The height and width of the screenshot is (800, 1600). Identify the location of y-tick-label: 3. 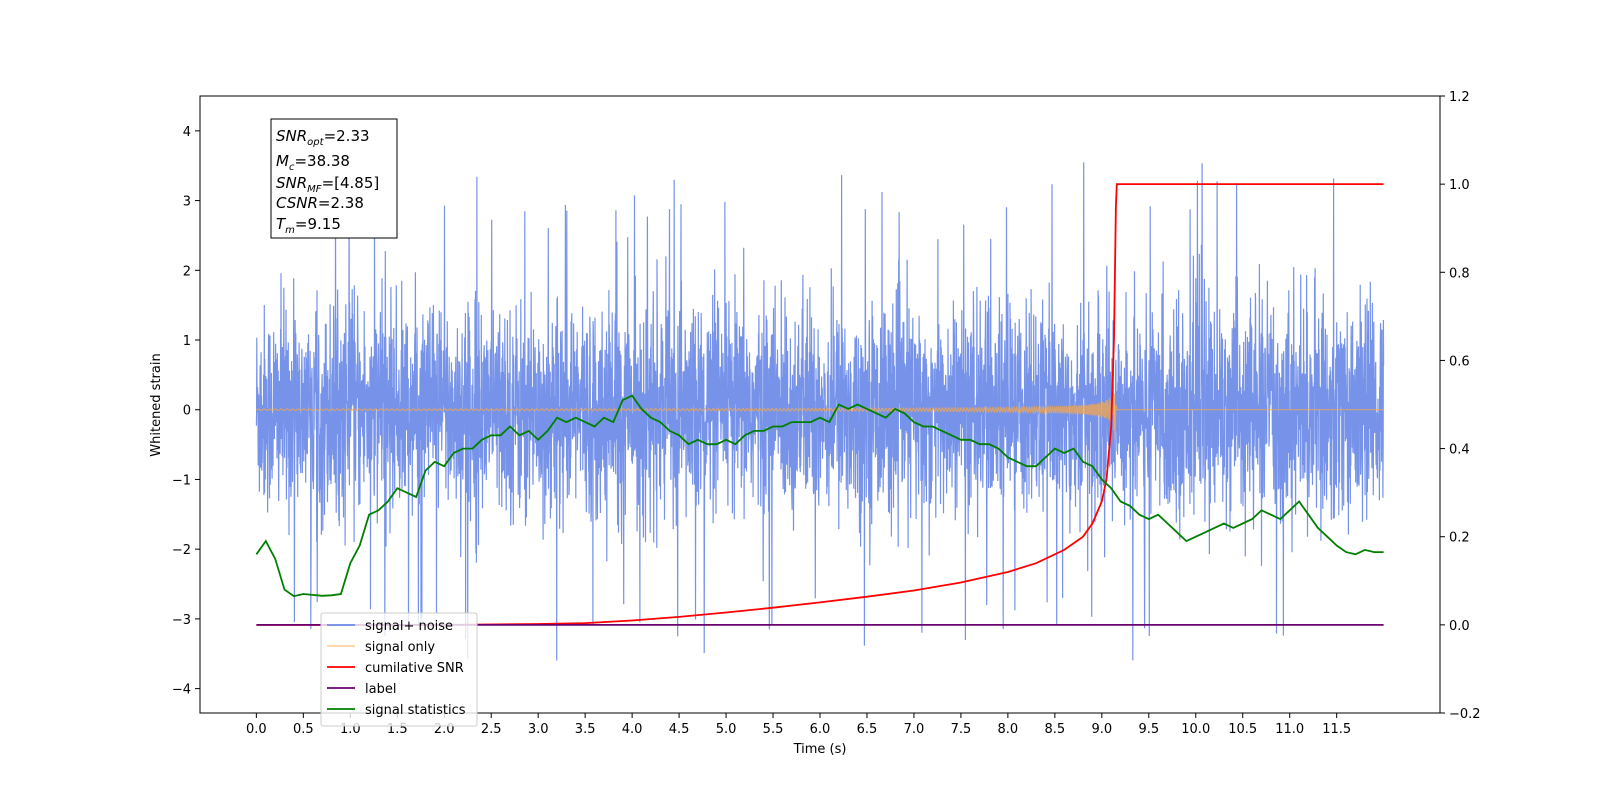
(187, 202).